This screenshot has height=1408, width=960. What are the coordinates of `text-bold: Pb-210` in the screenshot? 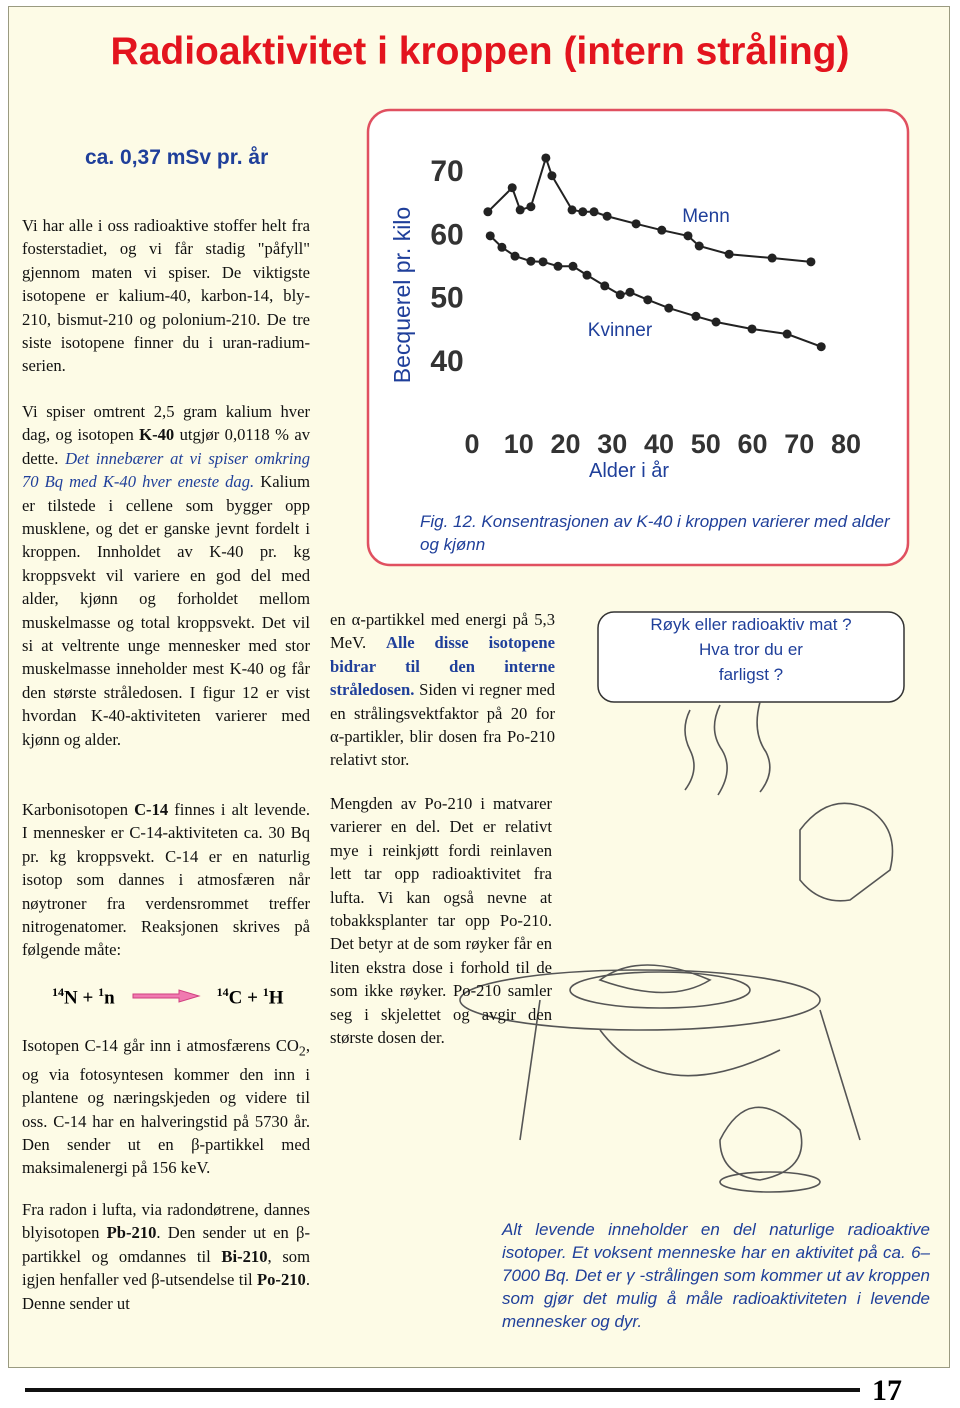 It's located at (131, 1233).